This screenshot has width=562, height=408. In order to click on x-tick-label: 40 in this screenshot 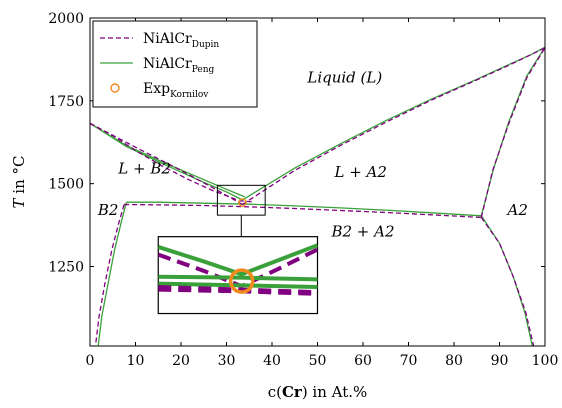, I will do `click(272, 361)`.